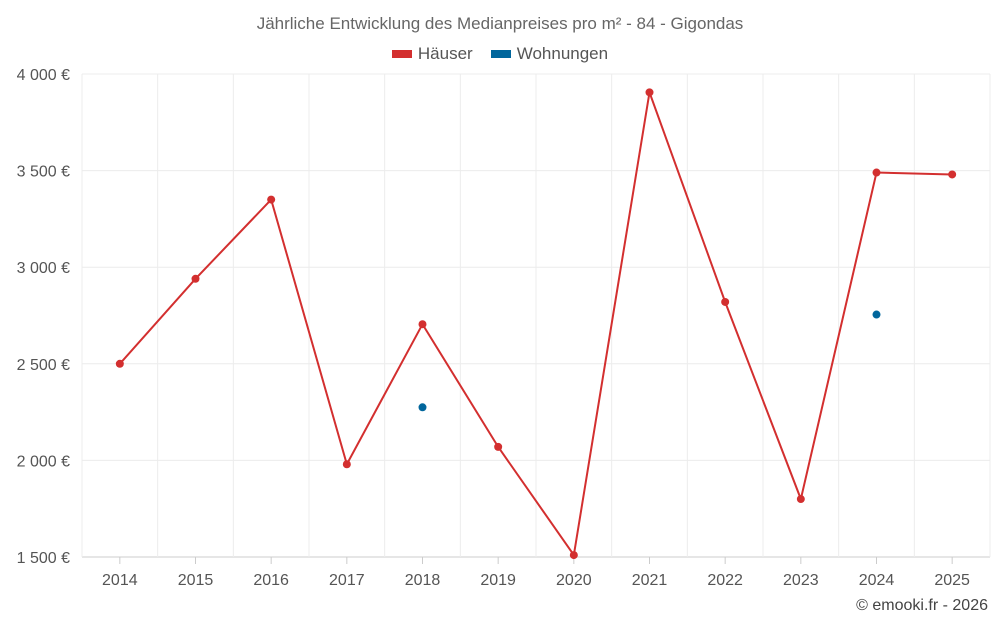  Describe the element at coordinates (43, 172) in the screenshot. I see `y-tick-label: 3 500 €` at that location.